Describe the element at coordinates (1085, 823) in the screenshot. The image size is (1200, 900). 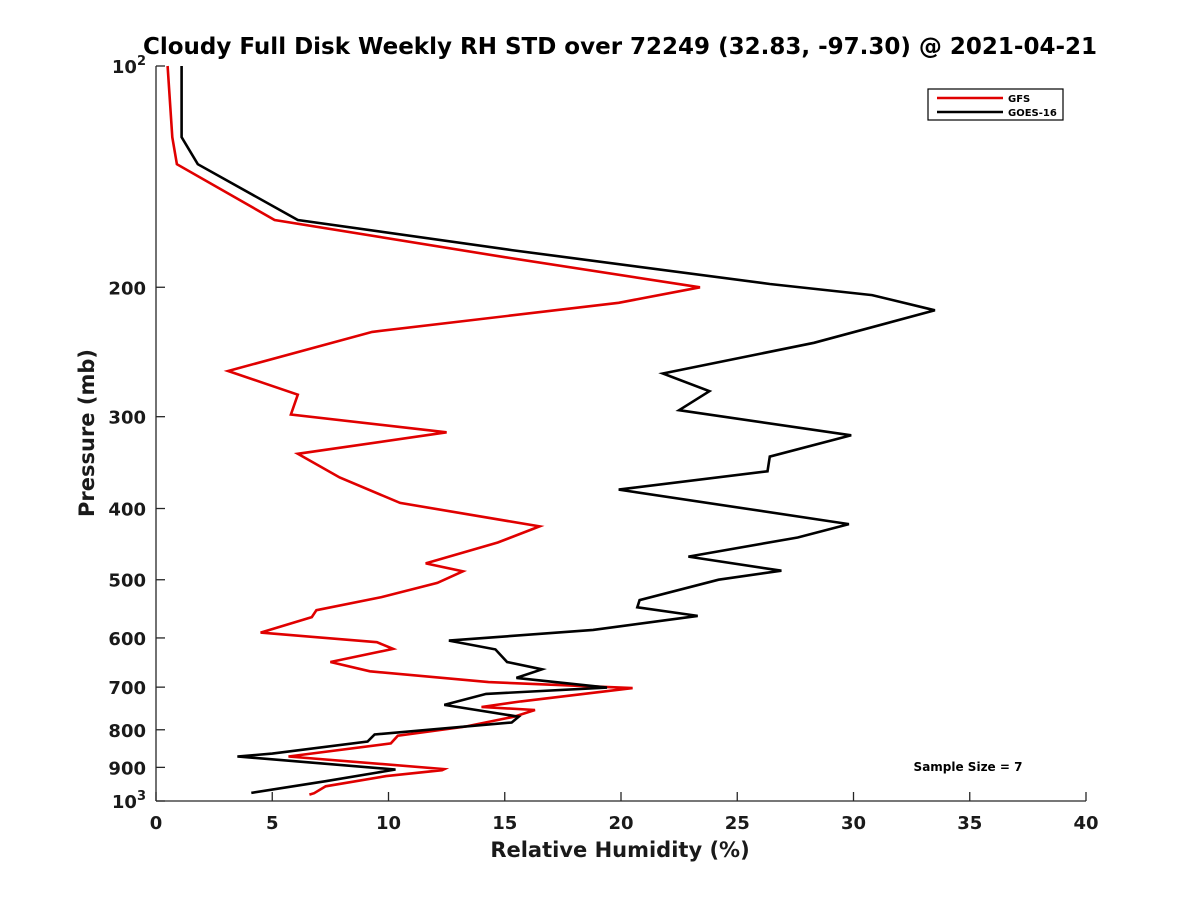
I see `x-tick-label: 40` at that location.